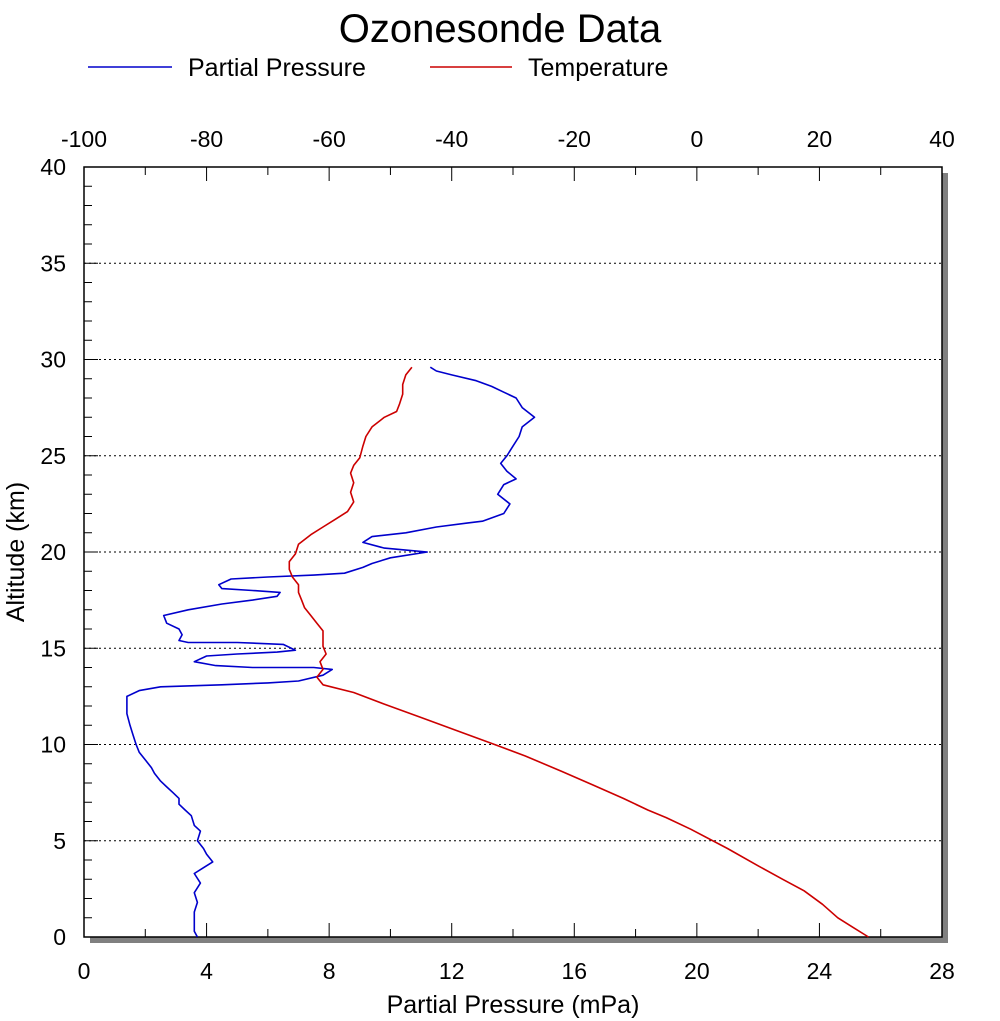  I want to click on x-tick-label-0: 0, so click(84, 971).